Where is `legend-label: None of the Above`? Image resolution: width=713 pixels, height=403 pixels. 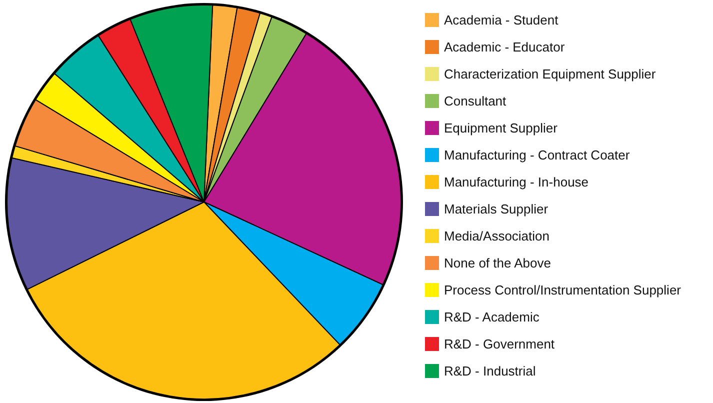
legend-label: None of the Above is located at coordinates (497, 263).